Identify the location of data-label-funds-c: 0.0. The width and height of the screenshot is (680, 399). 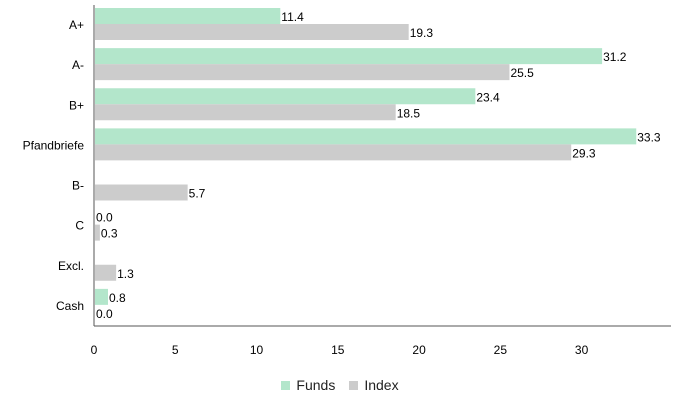
(104, 218).